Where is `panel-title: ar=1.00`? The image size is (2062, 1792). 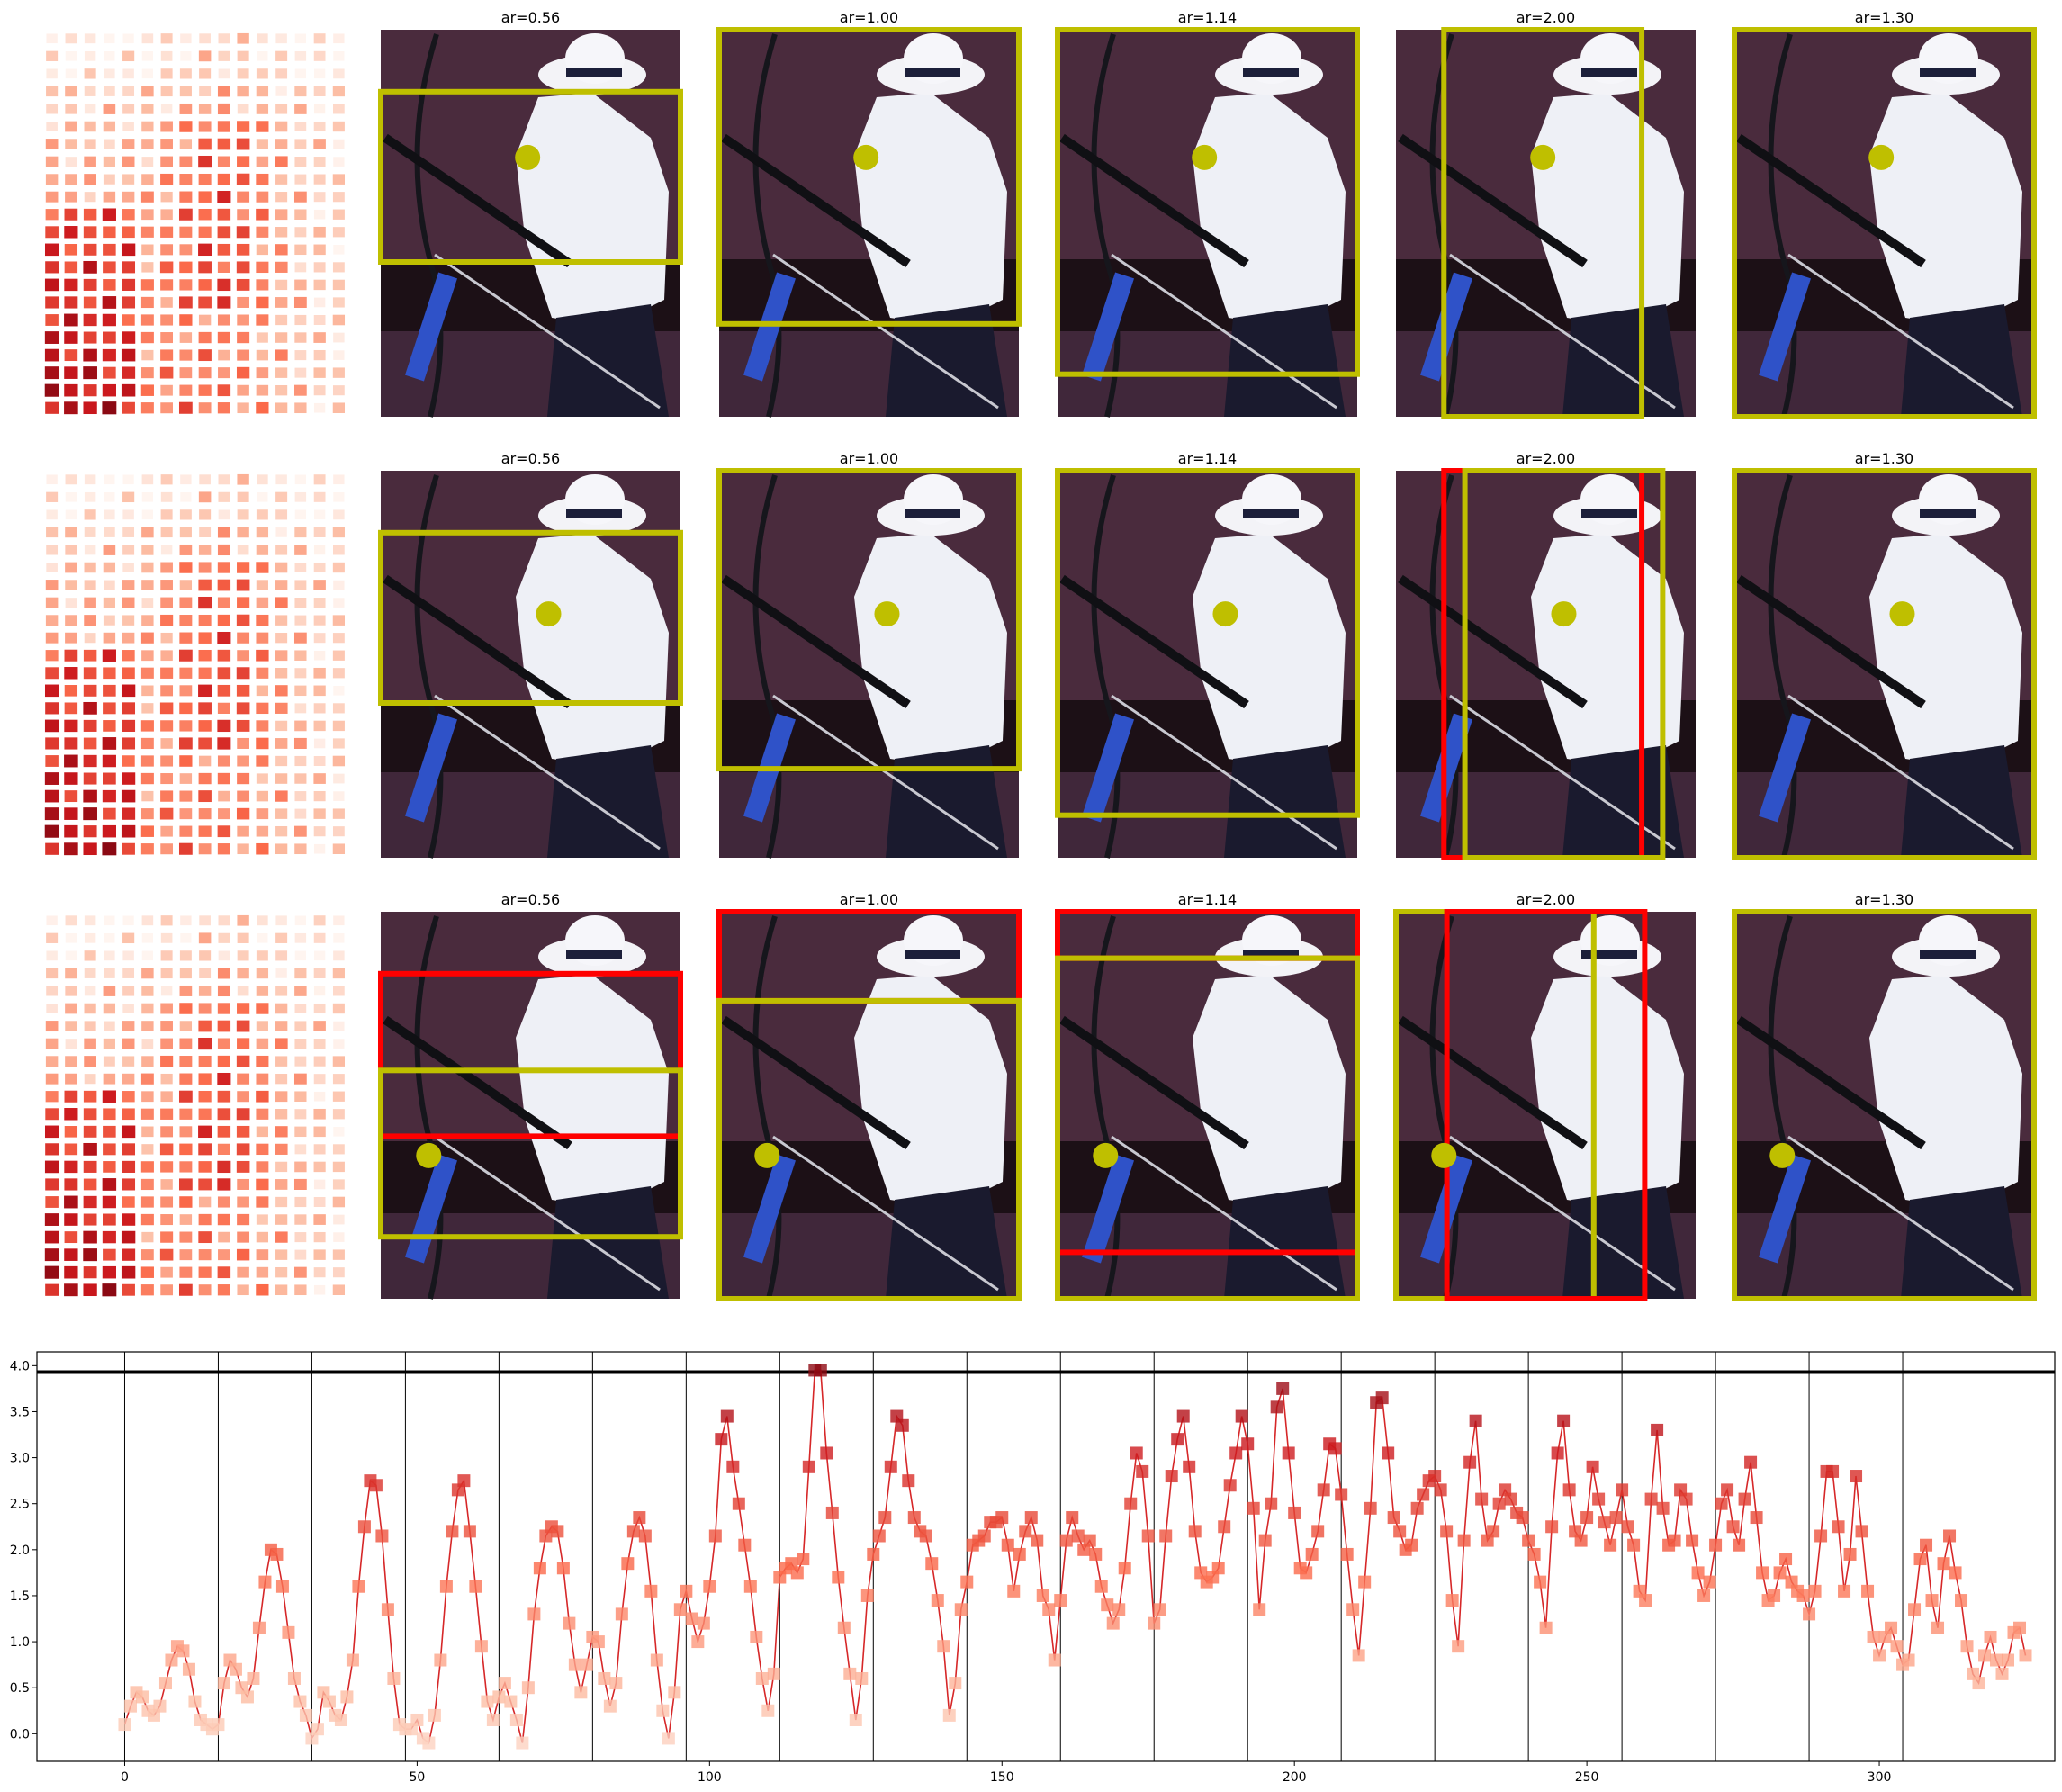
panel-title: ar=1.00 is located at coordinates (869, 459).